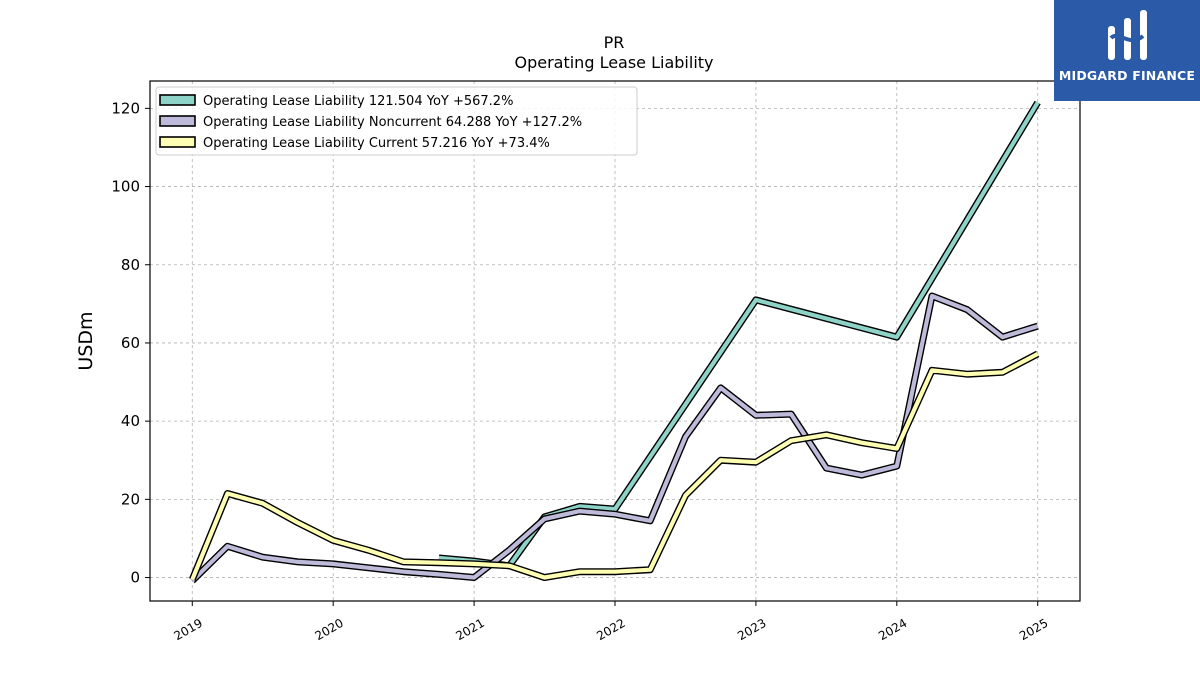 This screenshot has height=675, width=1200. I want to click on x-tick-label: 2023, so click(751, 629).